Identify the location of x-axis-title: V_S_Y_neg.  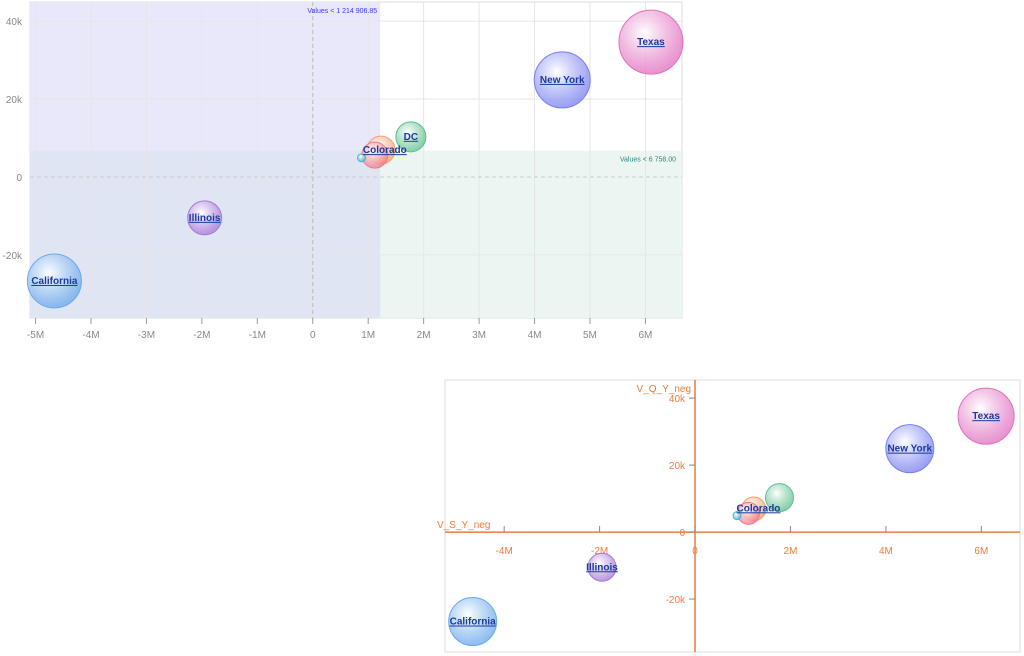
(463, 525).